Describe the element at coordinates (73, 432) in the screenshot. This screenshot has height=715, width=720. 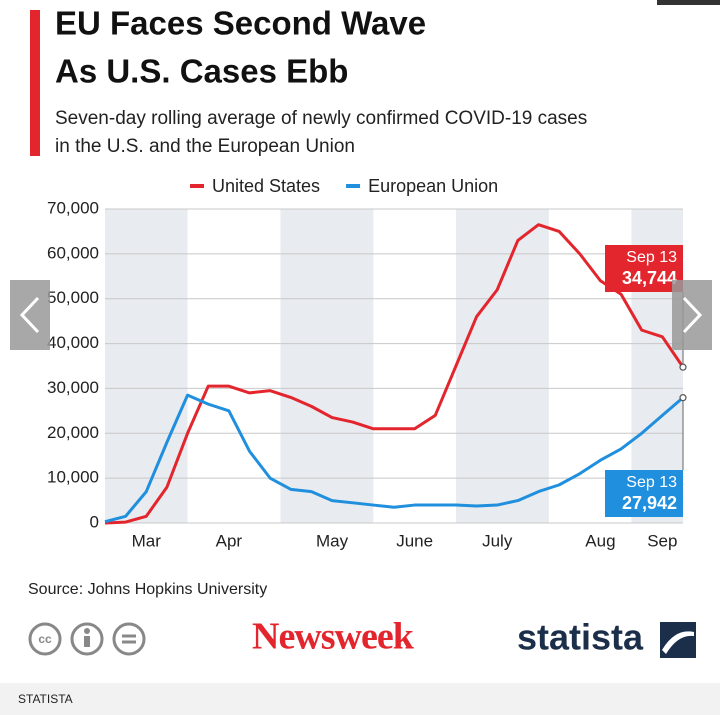
I see `y-tick-label: 20,000` at that location.